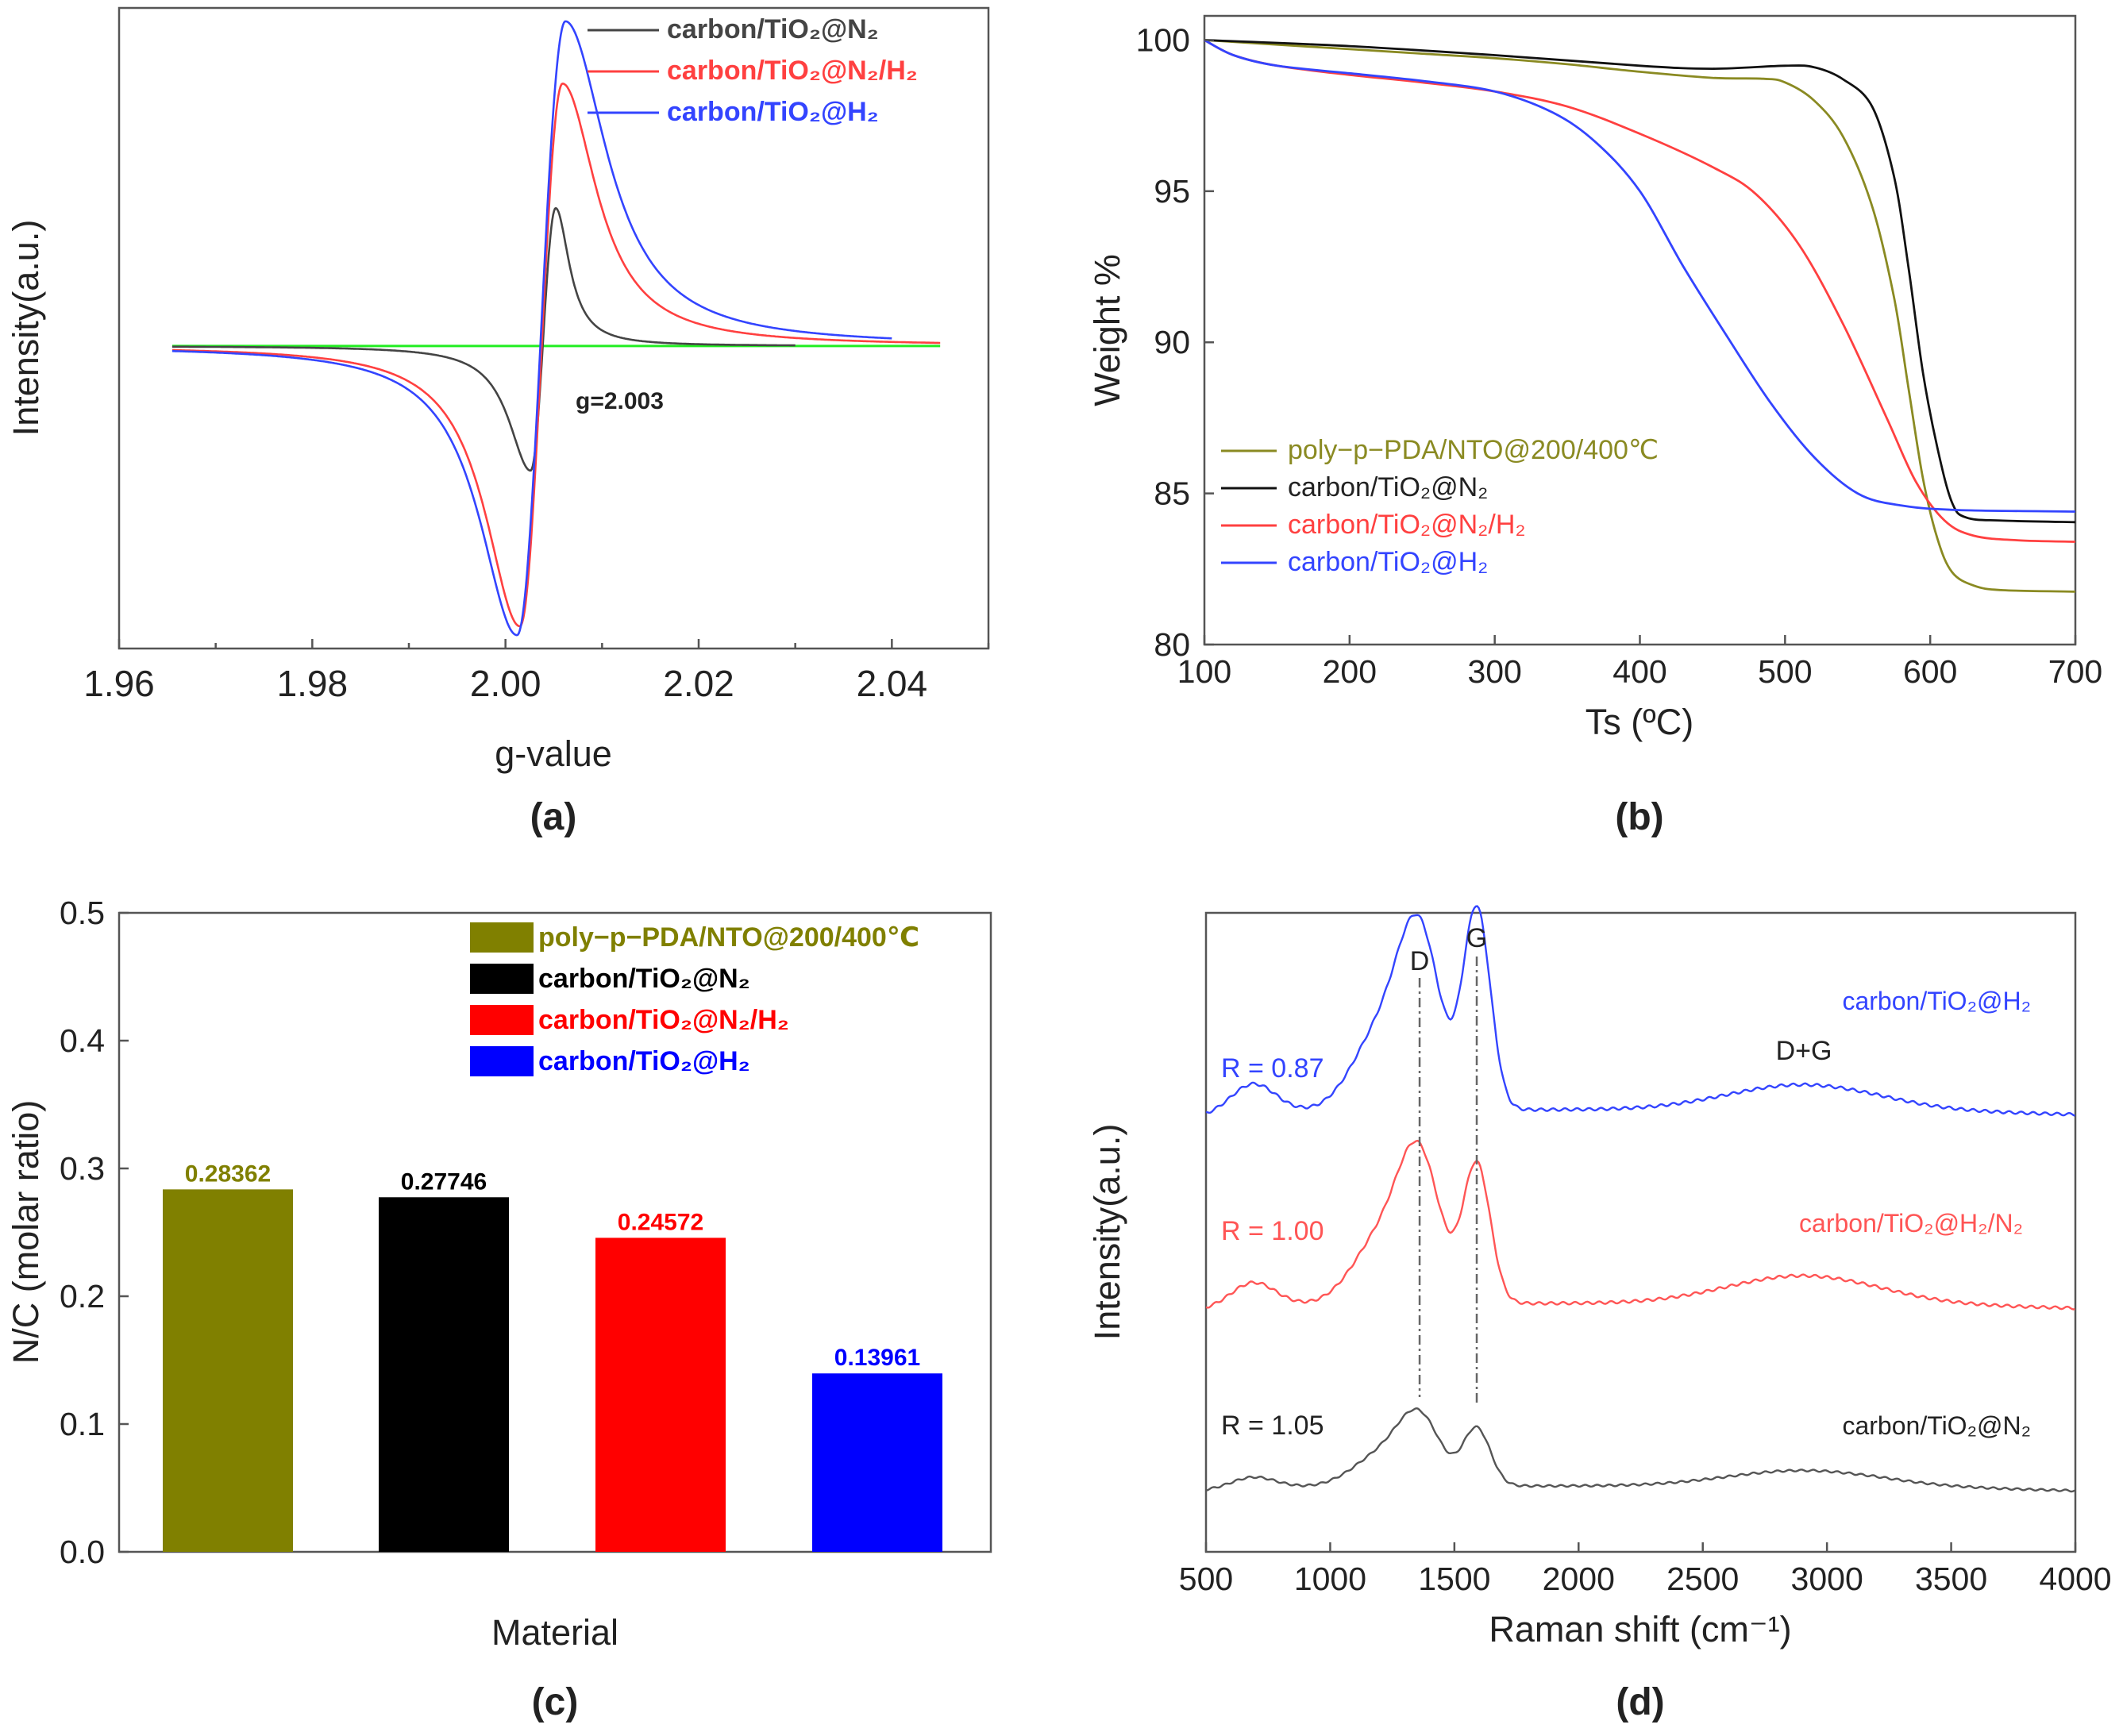  I want to click on panel-c-legend-label: carbon/TiO₂@H₂, so click(644, 1061).